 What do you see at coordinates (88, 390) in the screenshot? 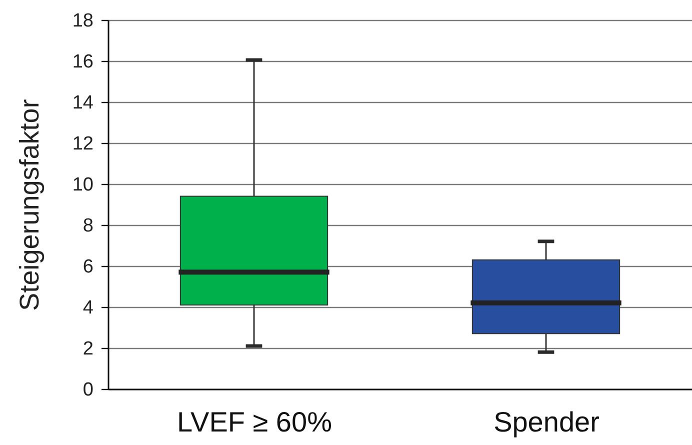
I see `y-tick-label: 0` at bounding box center [88, 390].